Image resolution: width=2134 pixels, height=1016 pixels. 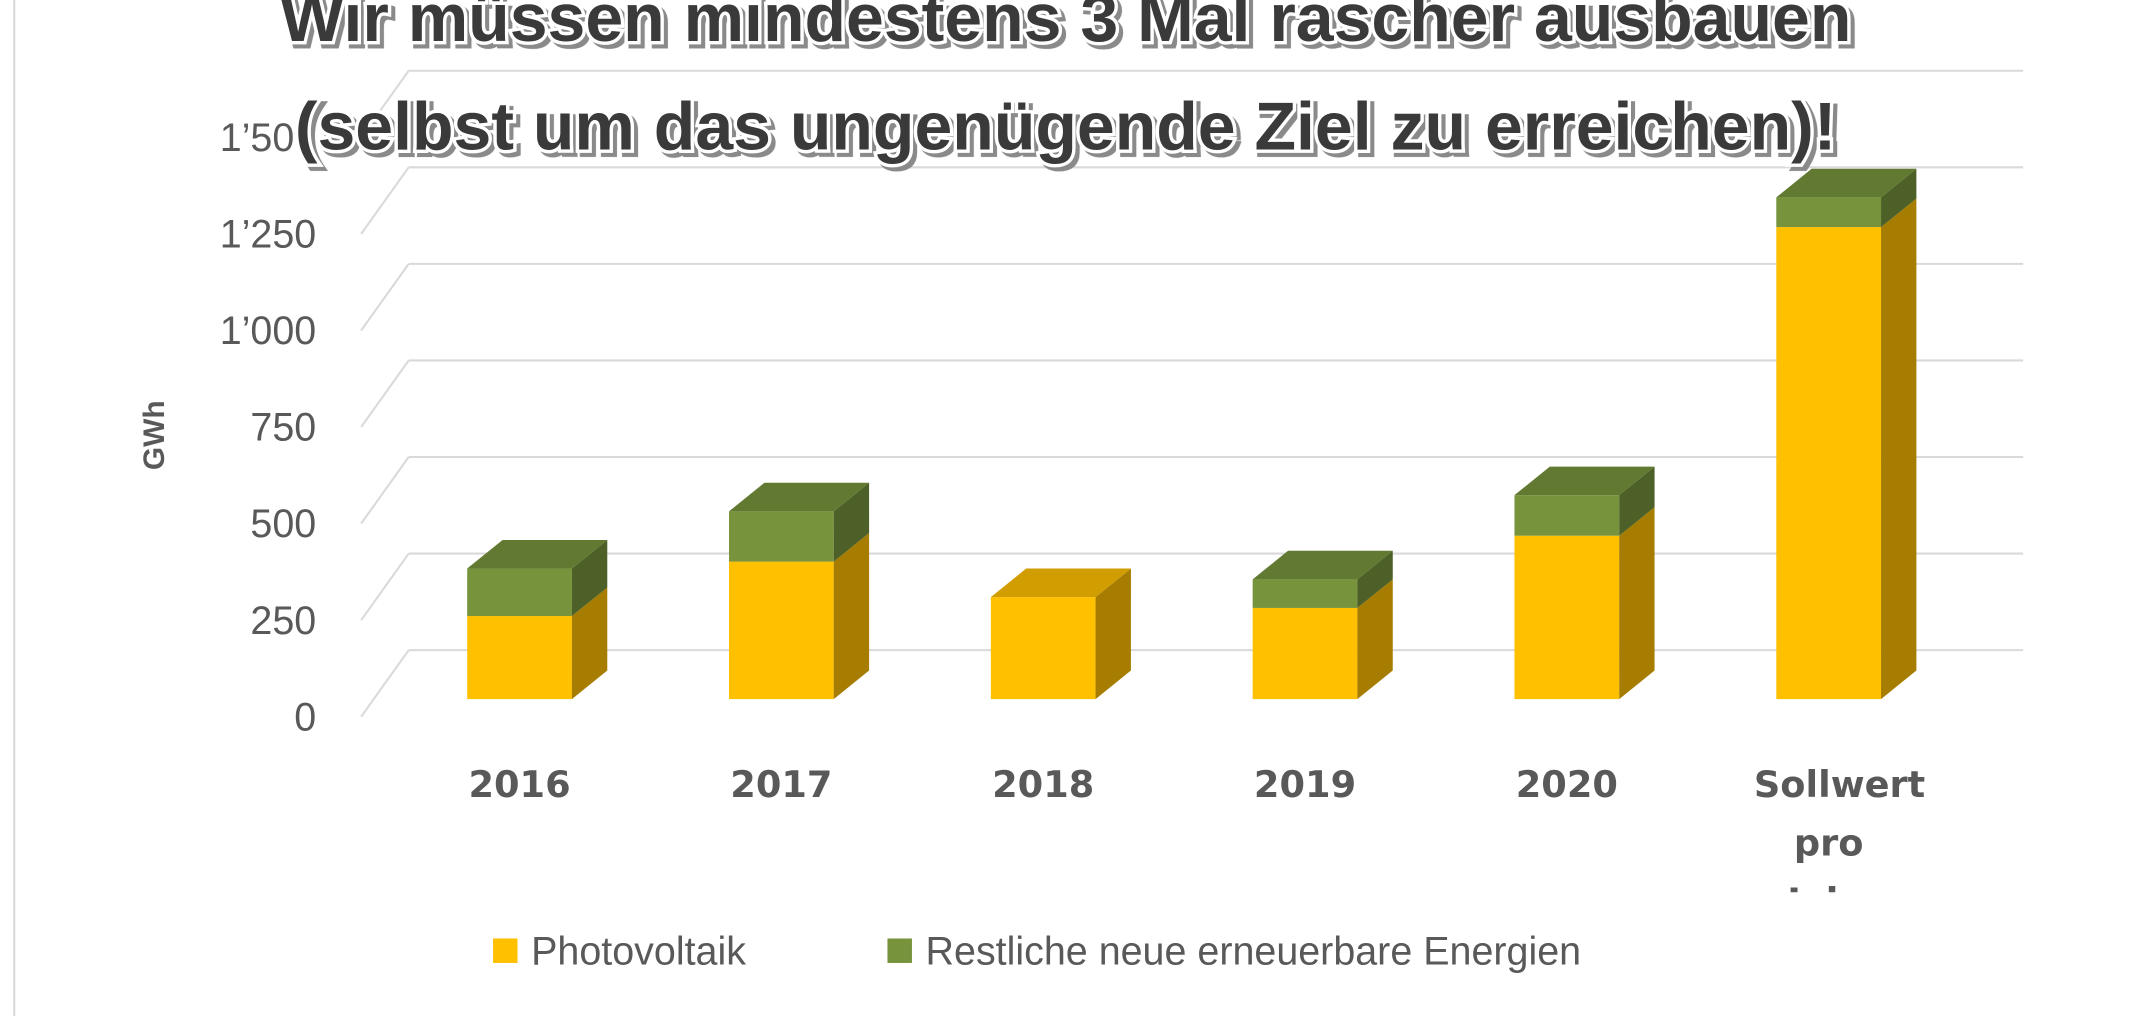 What do you see at coordinates (268, 331) in the screenshot?
I see `y-tick-label: 1’000` at bounding box center [268, 331].